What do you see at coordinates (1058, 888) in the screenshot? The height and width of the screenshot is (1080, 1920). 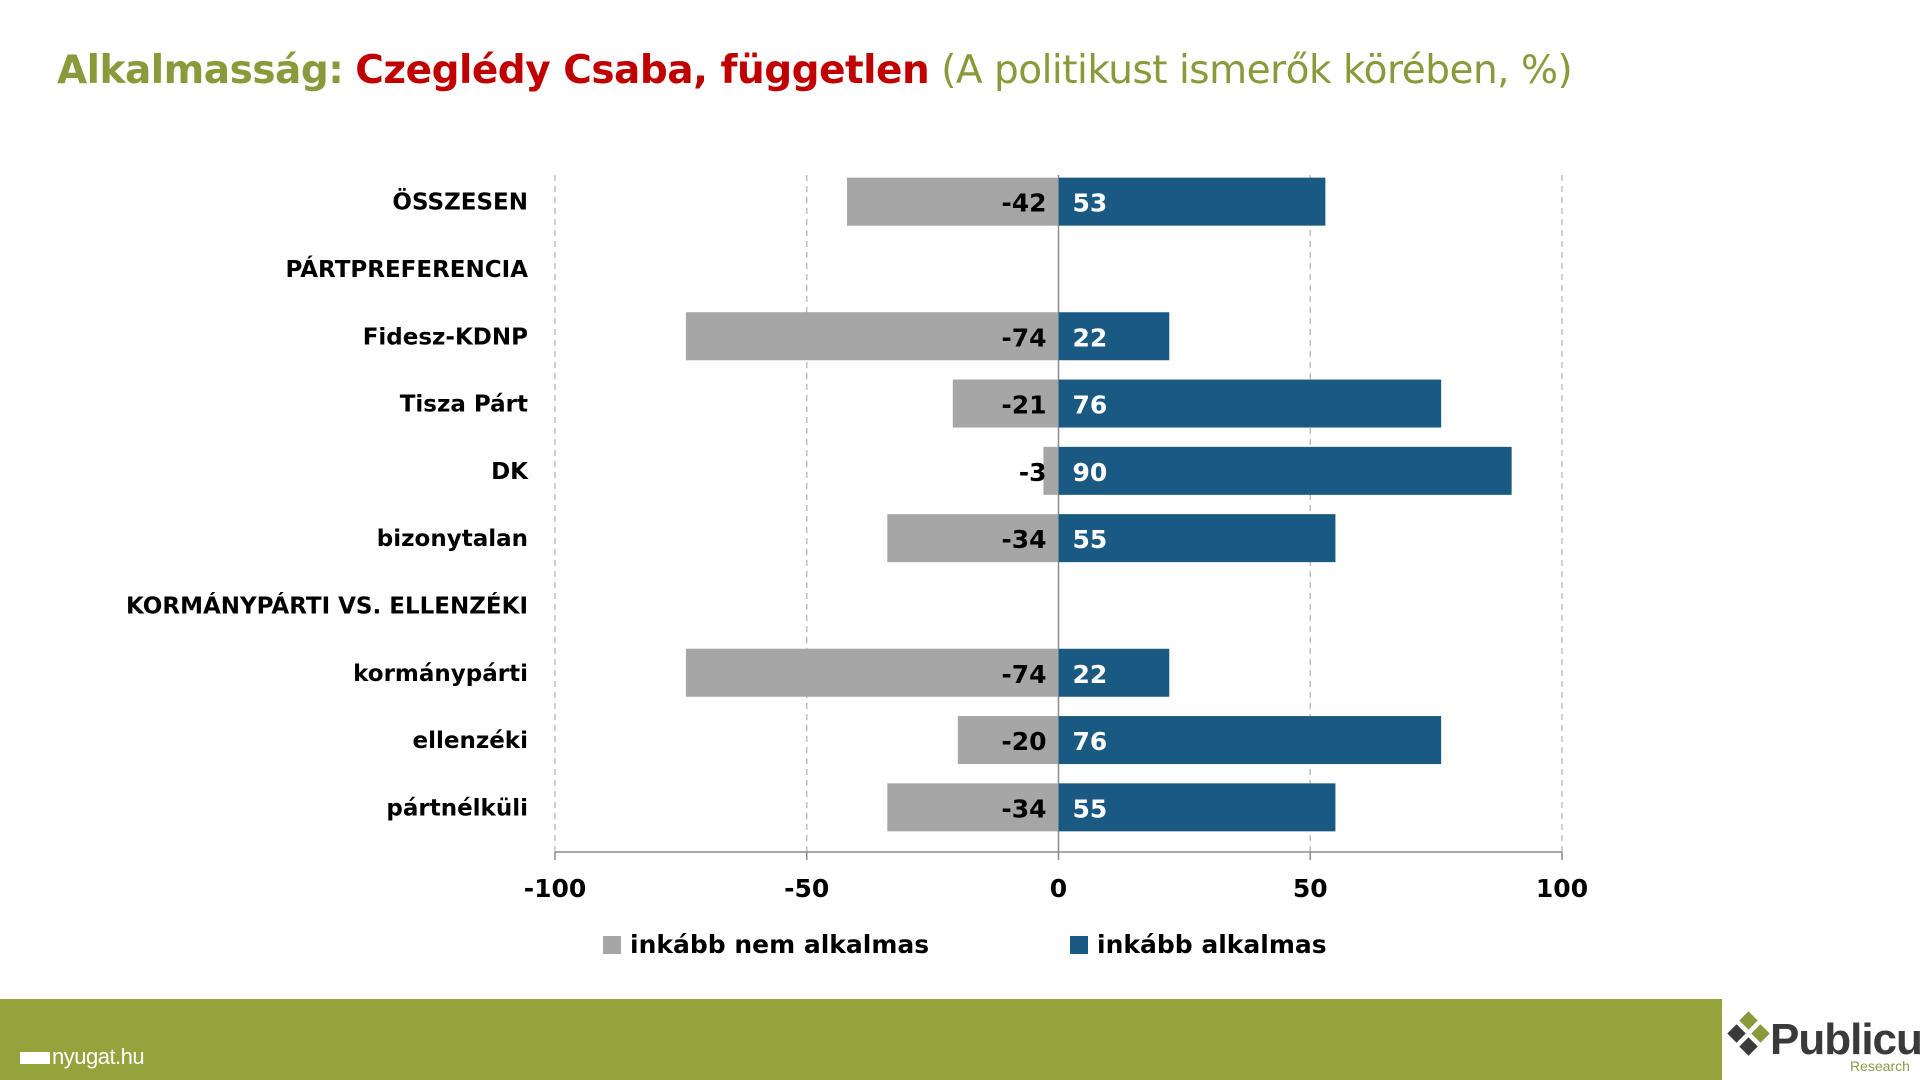 I see `x-tick-label: 0` at bounding box center [1058, 888].